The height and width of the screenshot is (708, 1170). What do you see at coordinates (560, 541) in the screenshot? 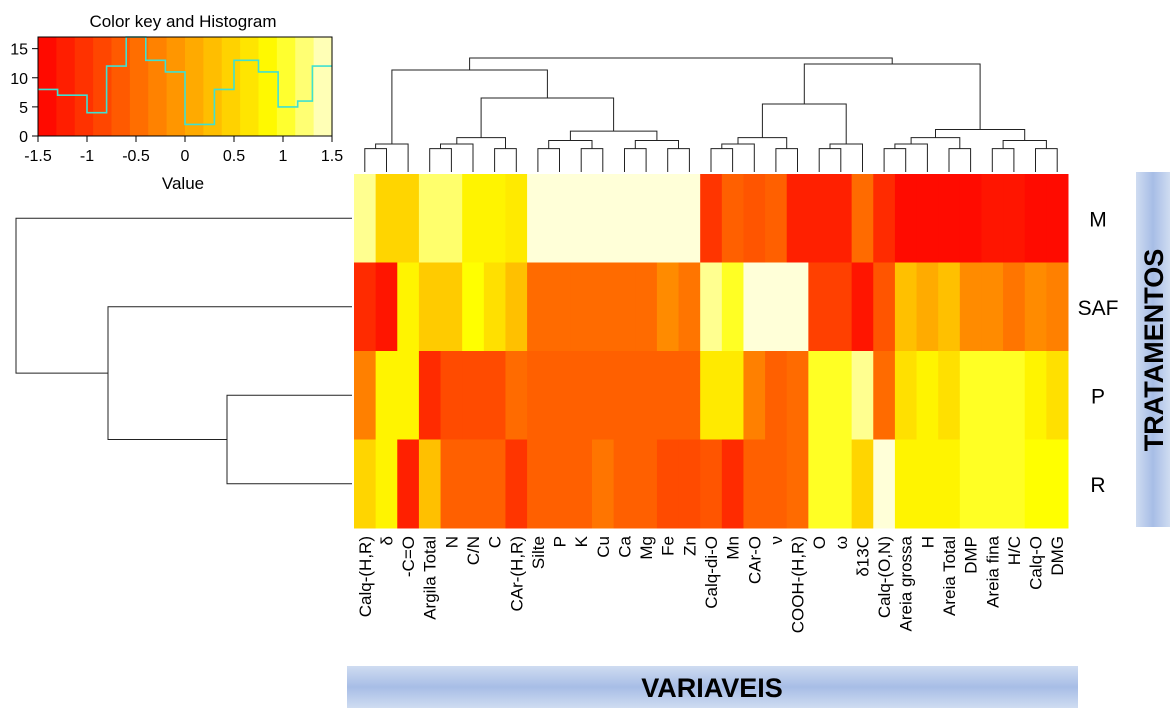
I see `column-label: P` at bounding box center [560, 541].